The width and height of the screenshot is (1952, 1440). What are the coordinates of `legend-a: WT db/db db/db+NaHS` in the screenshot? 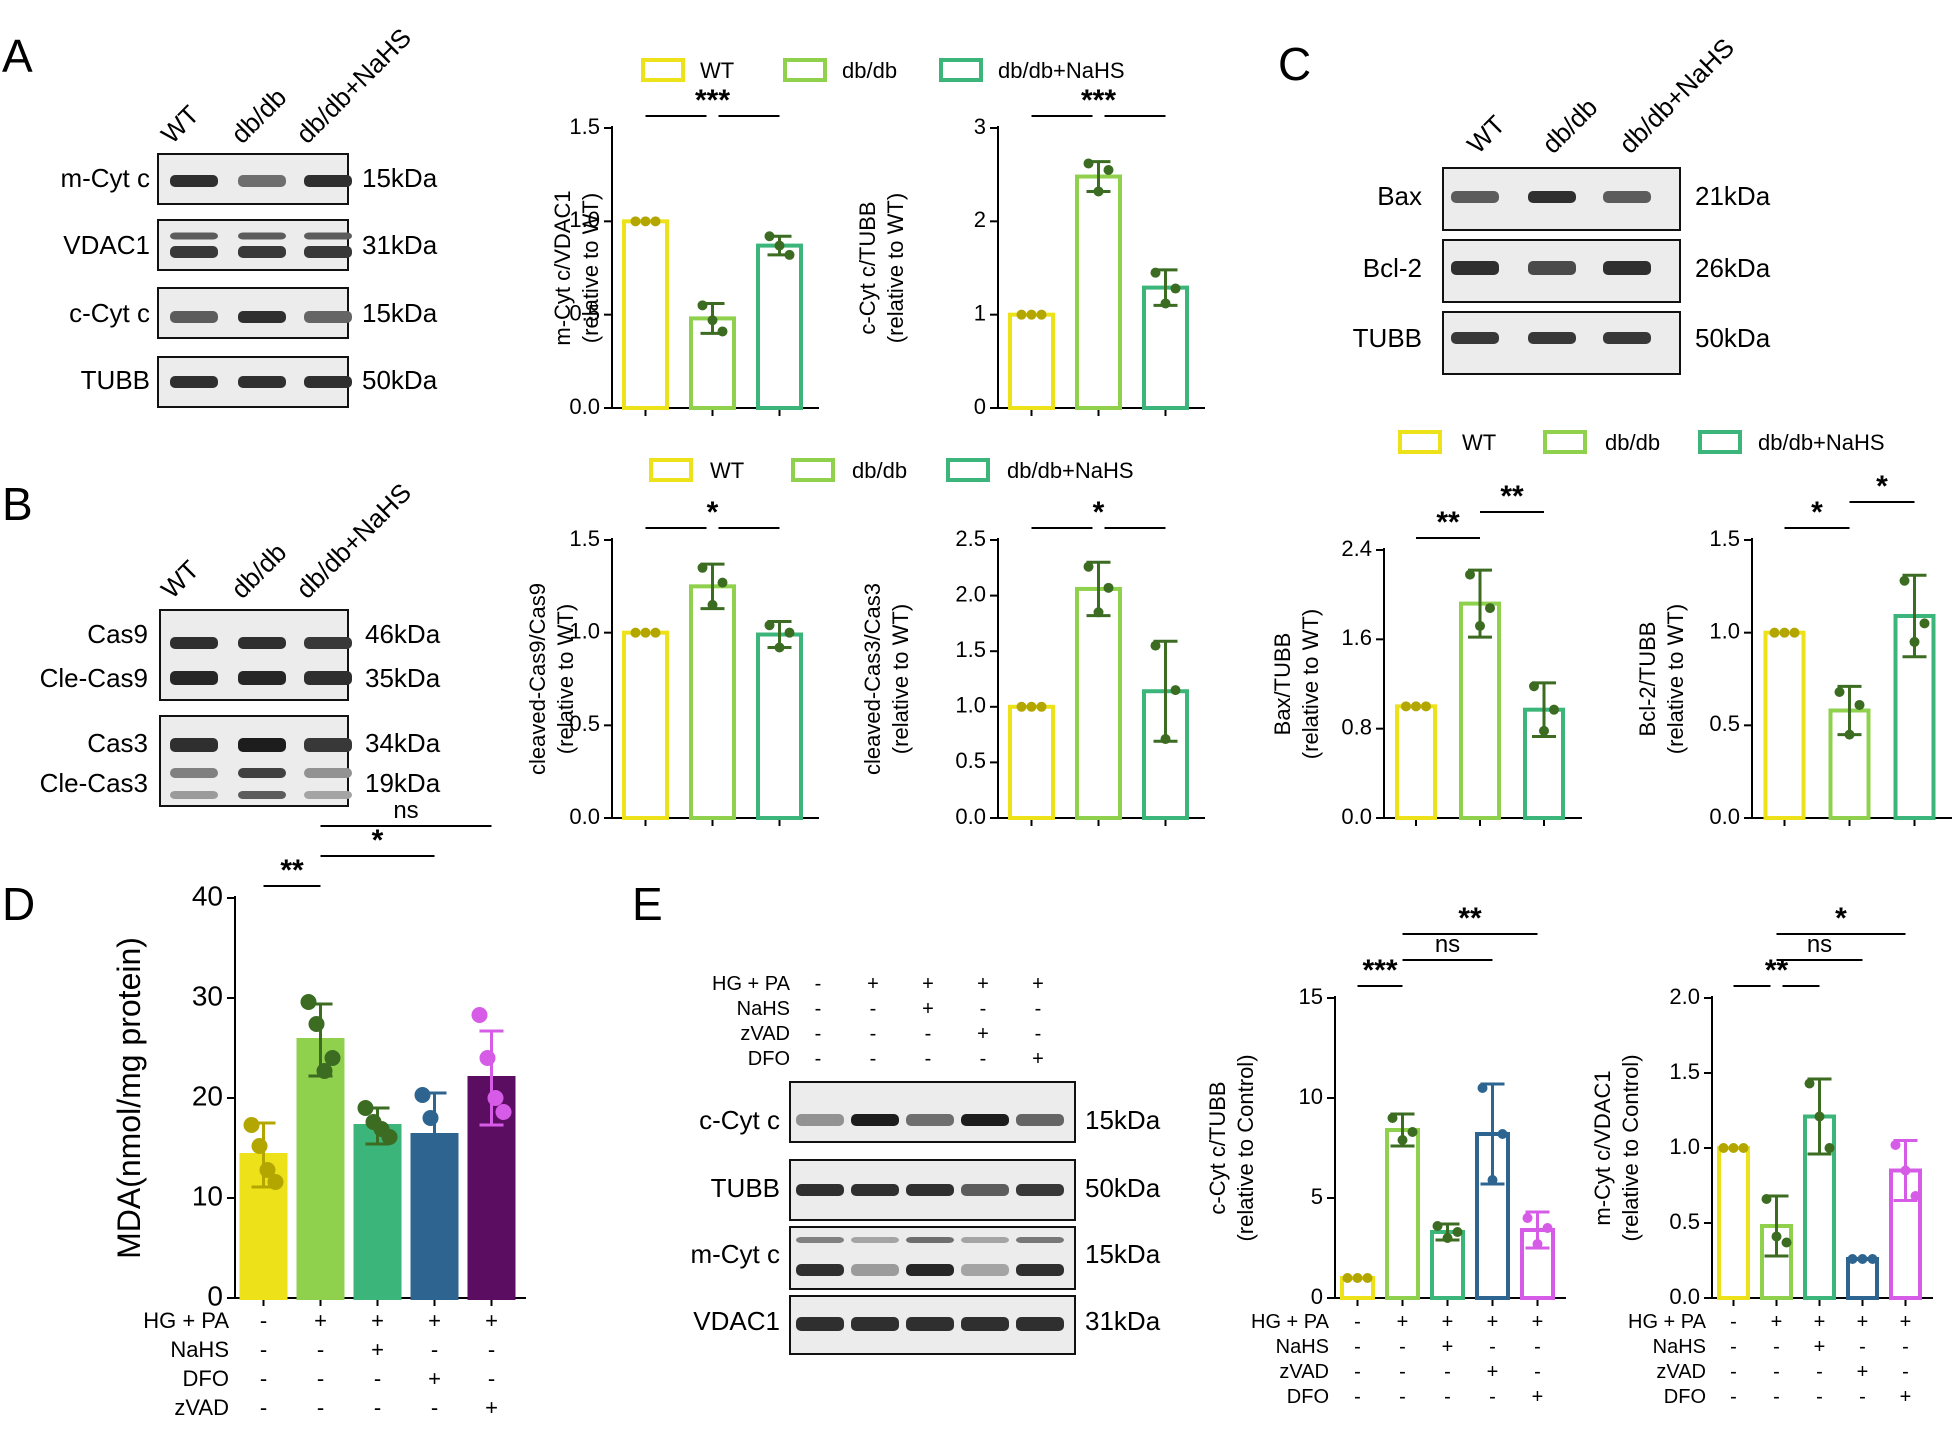 It's located at (883, 70).